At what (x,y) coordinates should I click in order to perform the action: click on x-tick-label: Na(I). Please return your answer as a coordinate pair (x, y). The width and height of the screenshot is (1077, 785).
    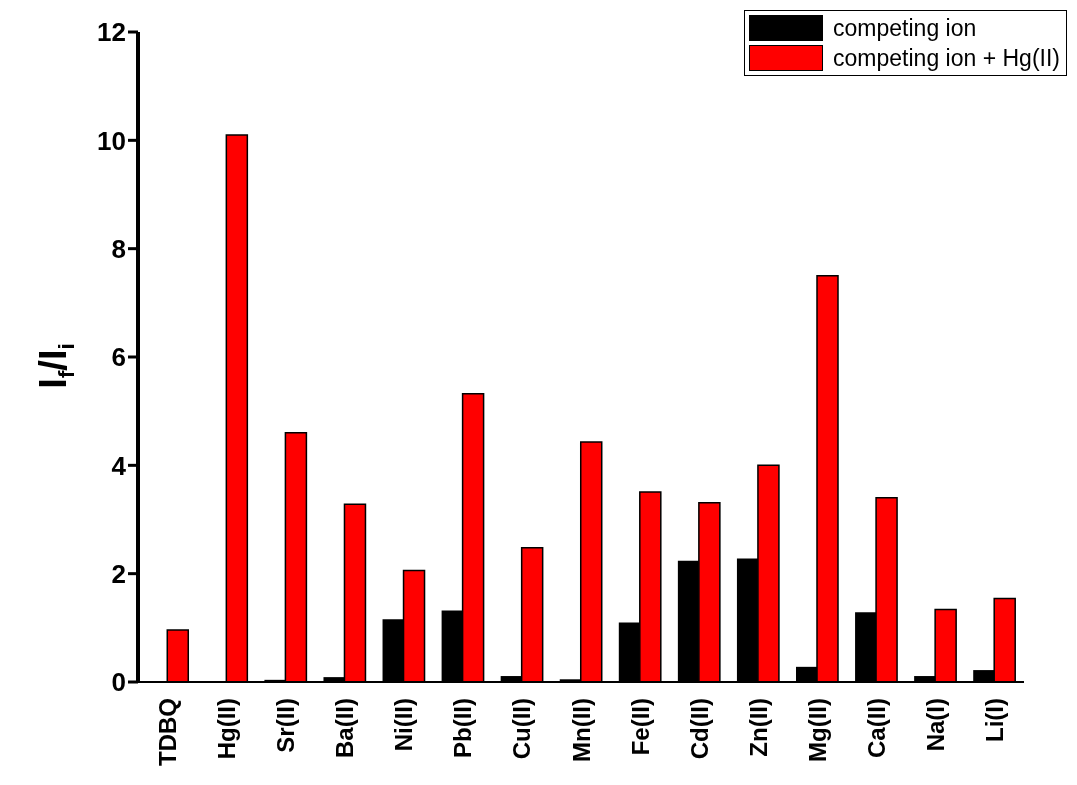
    Looking at the image, I should click on (935, 725).